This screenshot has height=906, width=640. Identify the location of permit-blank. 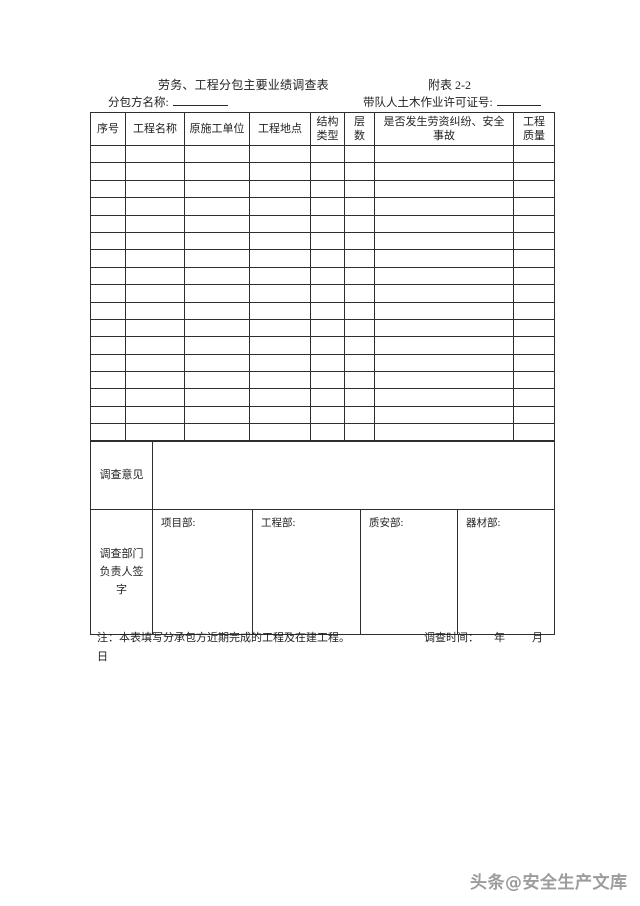
(518, 100).